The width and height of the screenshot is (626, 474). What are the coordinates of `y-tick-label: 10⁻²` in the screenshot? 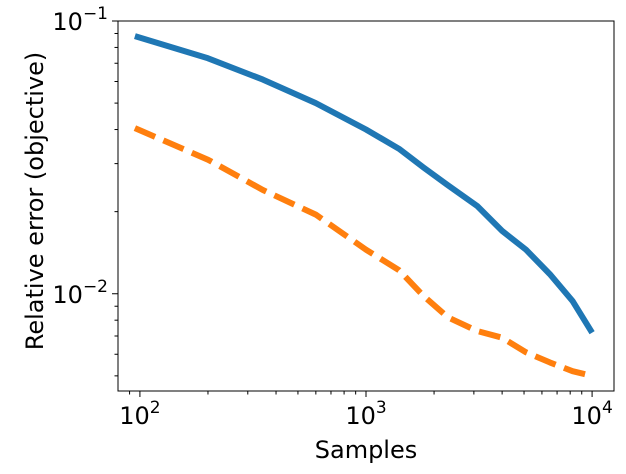 It's located at (80, 293).